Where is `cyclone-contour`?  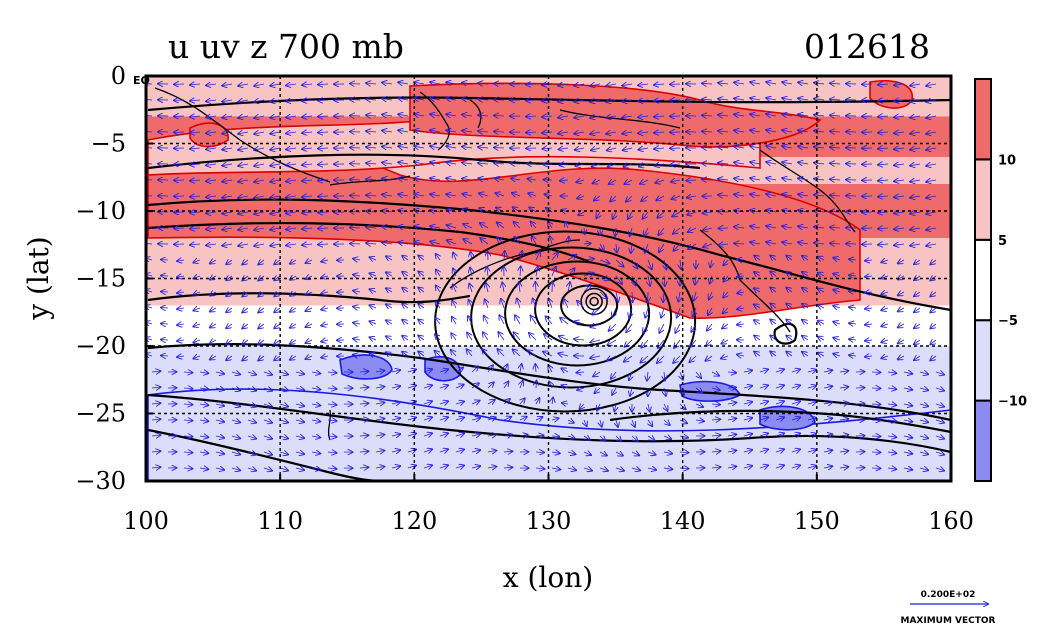
cyclone-contour is located at coordinates (594, 301).